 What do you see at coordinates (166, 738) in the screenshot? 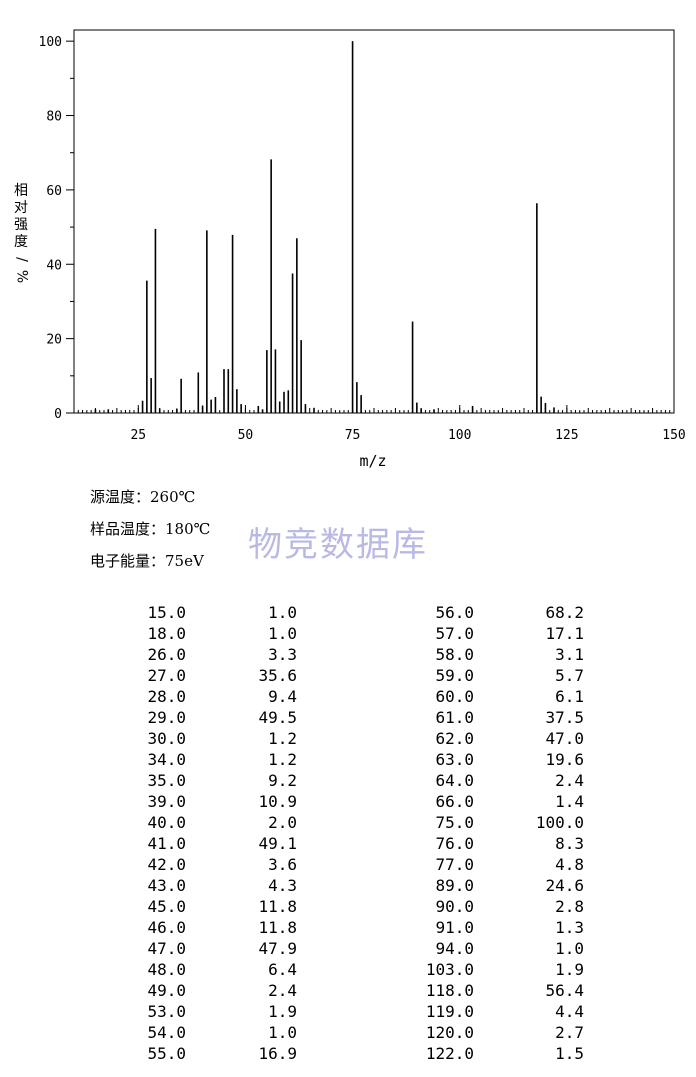
I see `mz-value: 30.0` at bounding box center [166, 738].